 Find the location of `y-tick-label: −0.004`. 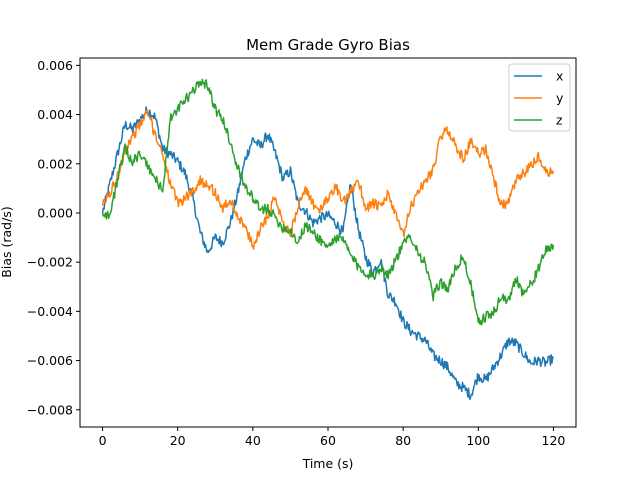

y-tick-label: −0.004 is located at coordinates (50, 311).